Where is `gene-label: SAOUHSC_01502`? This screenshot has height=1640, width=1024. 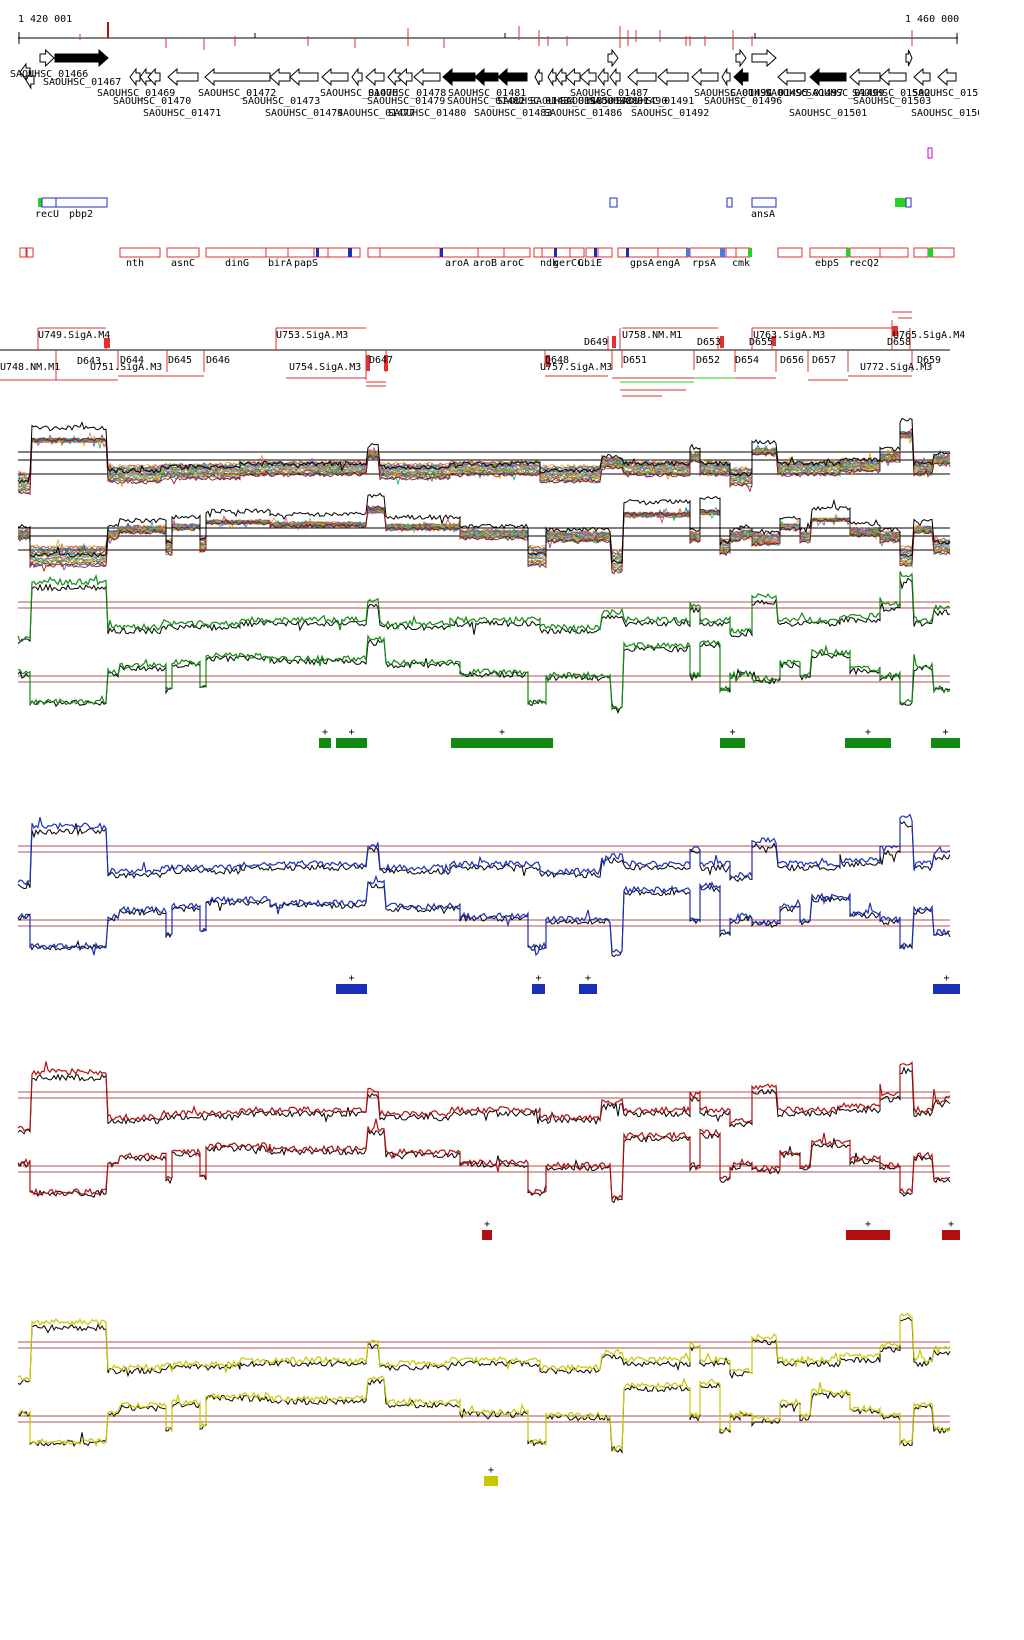 gene-label: SAOUHSC_01502 is located at coordinates (891, 93).